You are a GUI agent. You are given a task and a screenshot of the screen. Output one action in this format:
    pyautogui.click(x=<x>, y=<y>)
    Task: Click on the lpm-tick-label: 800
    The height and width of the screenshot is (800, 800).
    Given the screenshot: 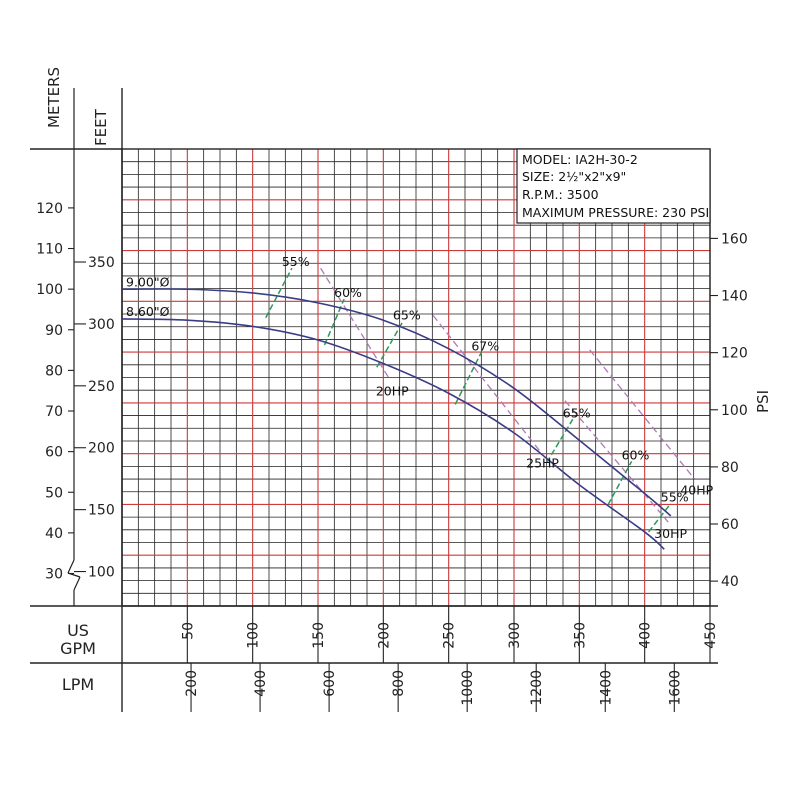 What is the action you would take?
    pyautogui.click(x=399, y=683)
    